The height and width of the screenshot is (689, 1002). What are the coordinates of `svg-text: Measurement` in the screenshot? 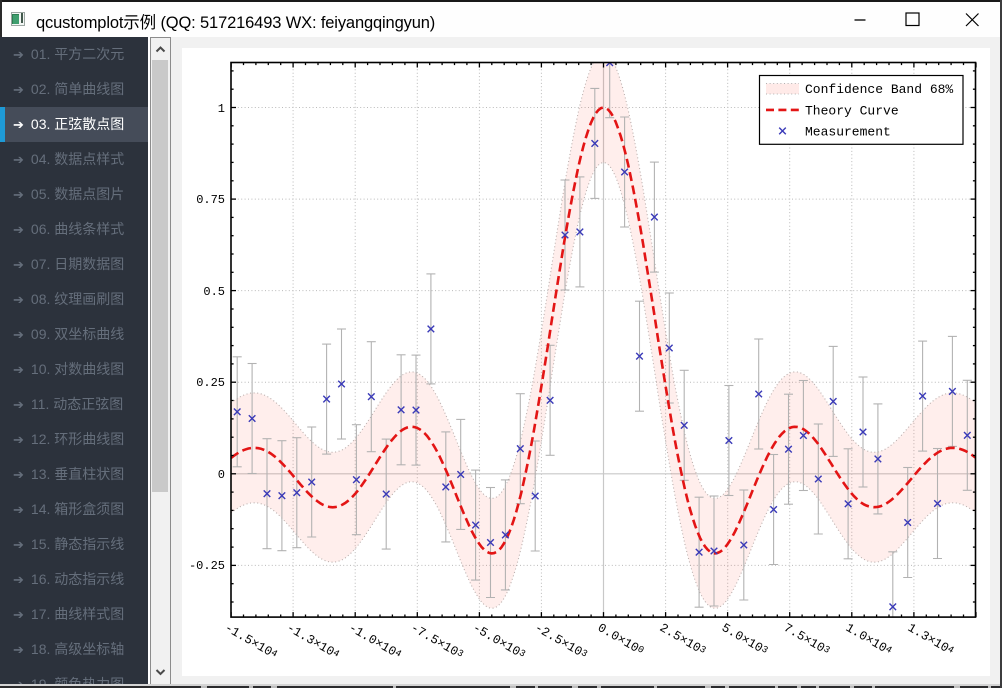 It's located at (848, 131).